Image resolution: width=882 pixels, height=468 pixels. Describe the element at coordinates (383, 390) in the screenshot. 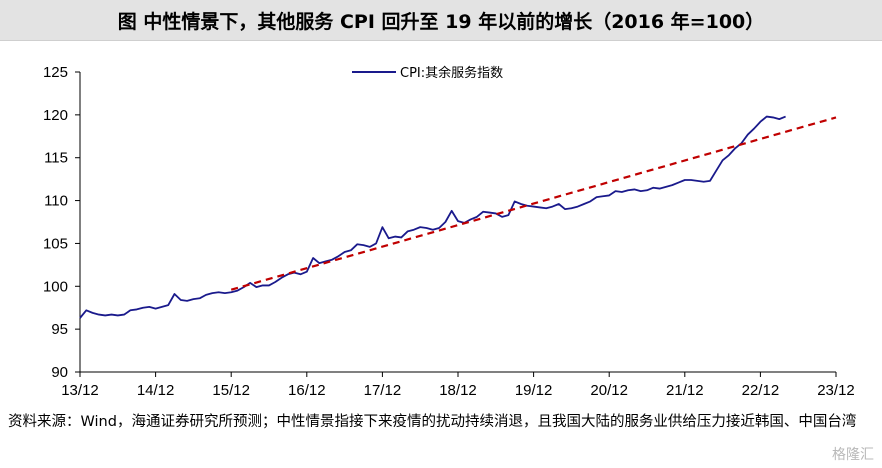

I see `x-tick-label: 17/12` at that location.